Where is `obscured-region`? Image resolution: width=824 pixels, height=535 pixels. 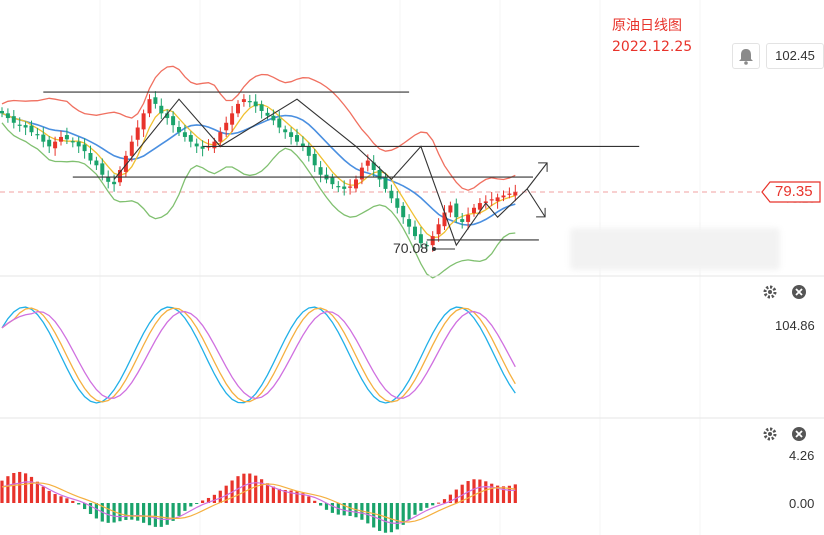 obscured-region is located at coordinates (675, 249).